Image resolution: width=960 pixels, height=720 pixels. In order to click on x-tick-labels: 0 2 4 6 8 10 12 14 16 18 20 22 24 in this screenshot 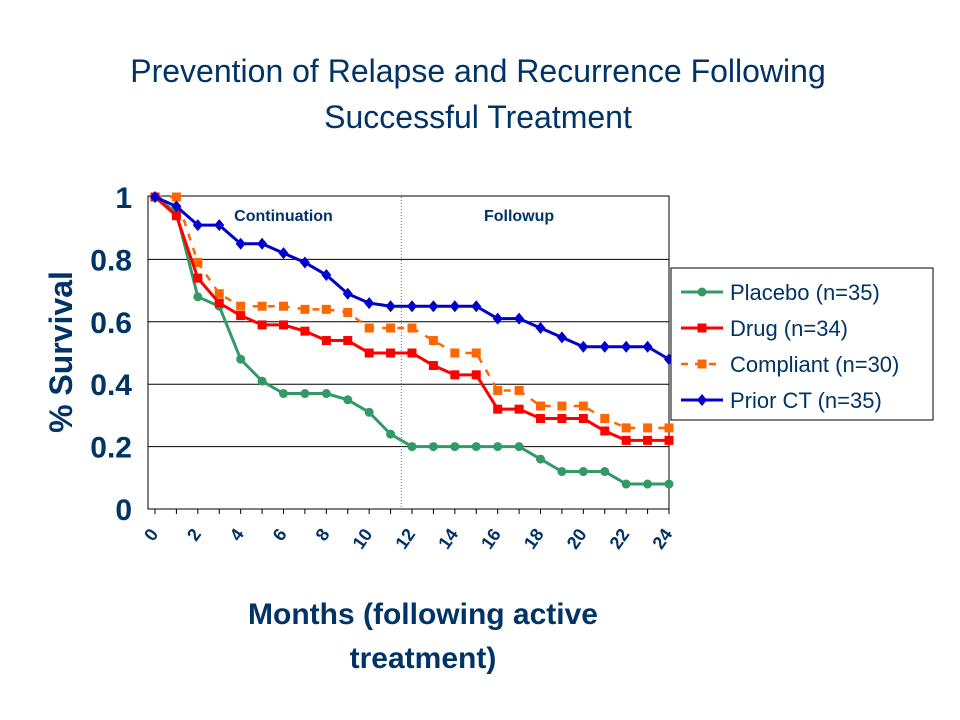, I will do `click(408, 531)`.